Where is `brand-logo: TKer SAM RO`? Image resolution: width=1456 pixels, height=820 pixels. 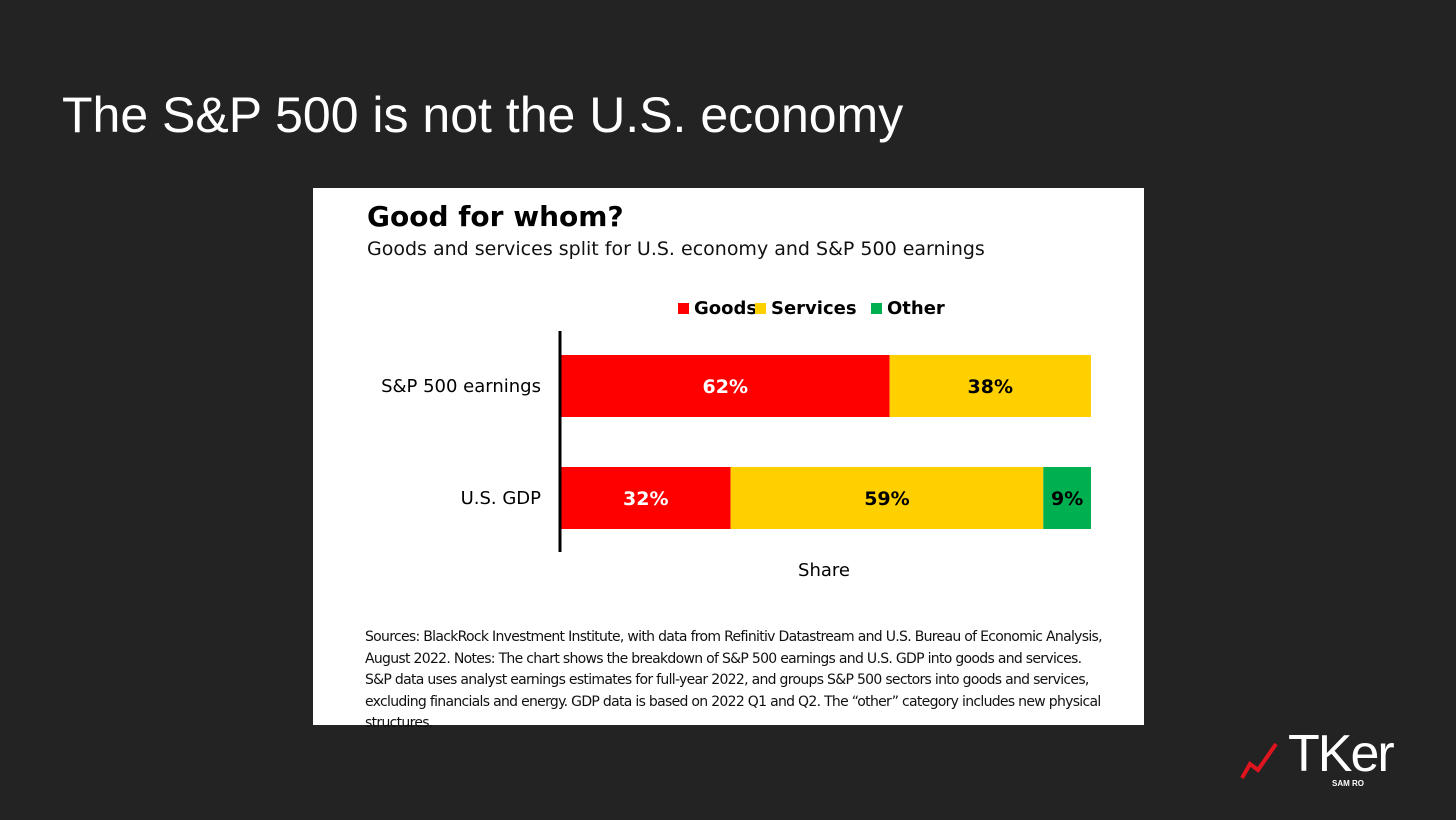
brand-logo: TKer SAM RO is located at coordinates (1328, 758).